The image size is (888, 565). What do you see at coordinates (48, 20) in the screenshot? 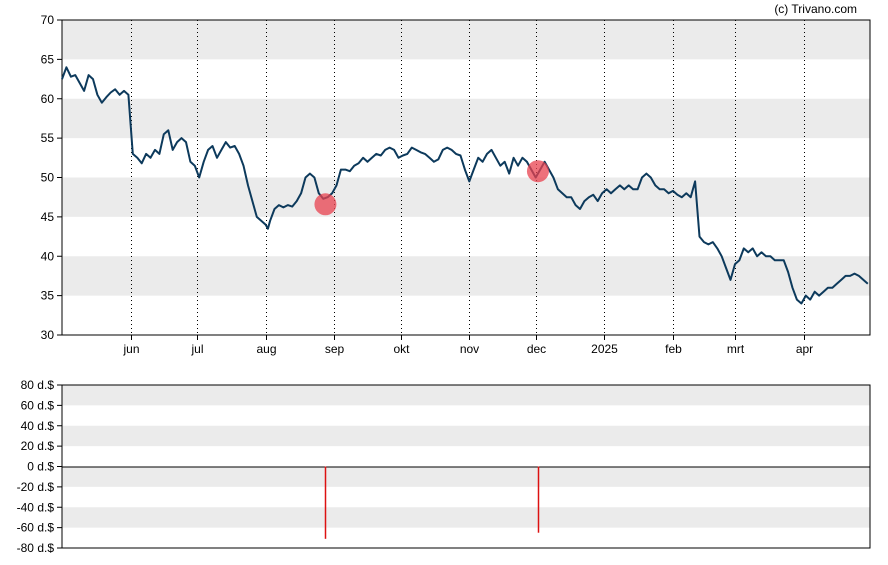
I see `y-tick-label: 70` at bounding box center [48, 20].